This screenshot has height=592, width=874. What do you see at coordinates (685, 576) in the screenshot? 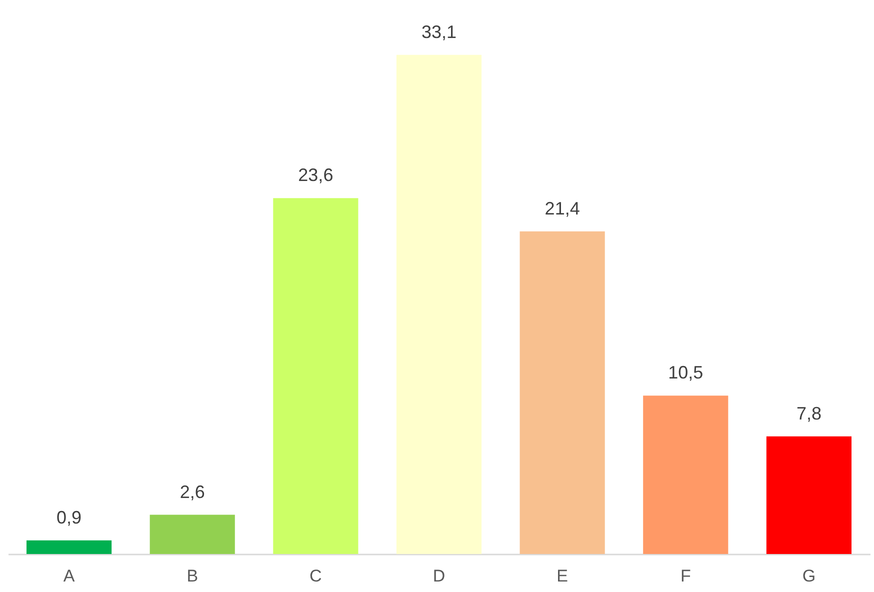
I see `x-tick-label: F` at bounding box center [685, 576].